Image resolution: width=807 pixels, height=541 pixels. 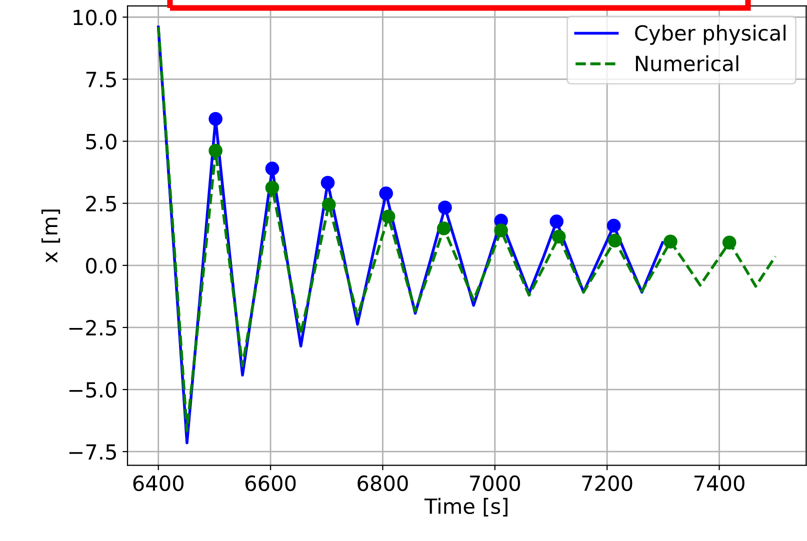 I want to click on x-tick-label: 7200, so click(x=607, y=483).